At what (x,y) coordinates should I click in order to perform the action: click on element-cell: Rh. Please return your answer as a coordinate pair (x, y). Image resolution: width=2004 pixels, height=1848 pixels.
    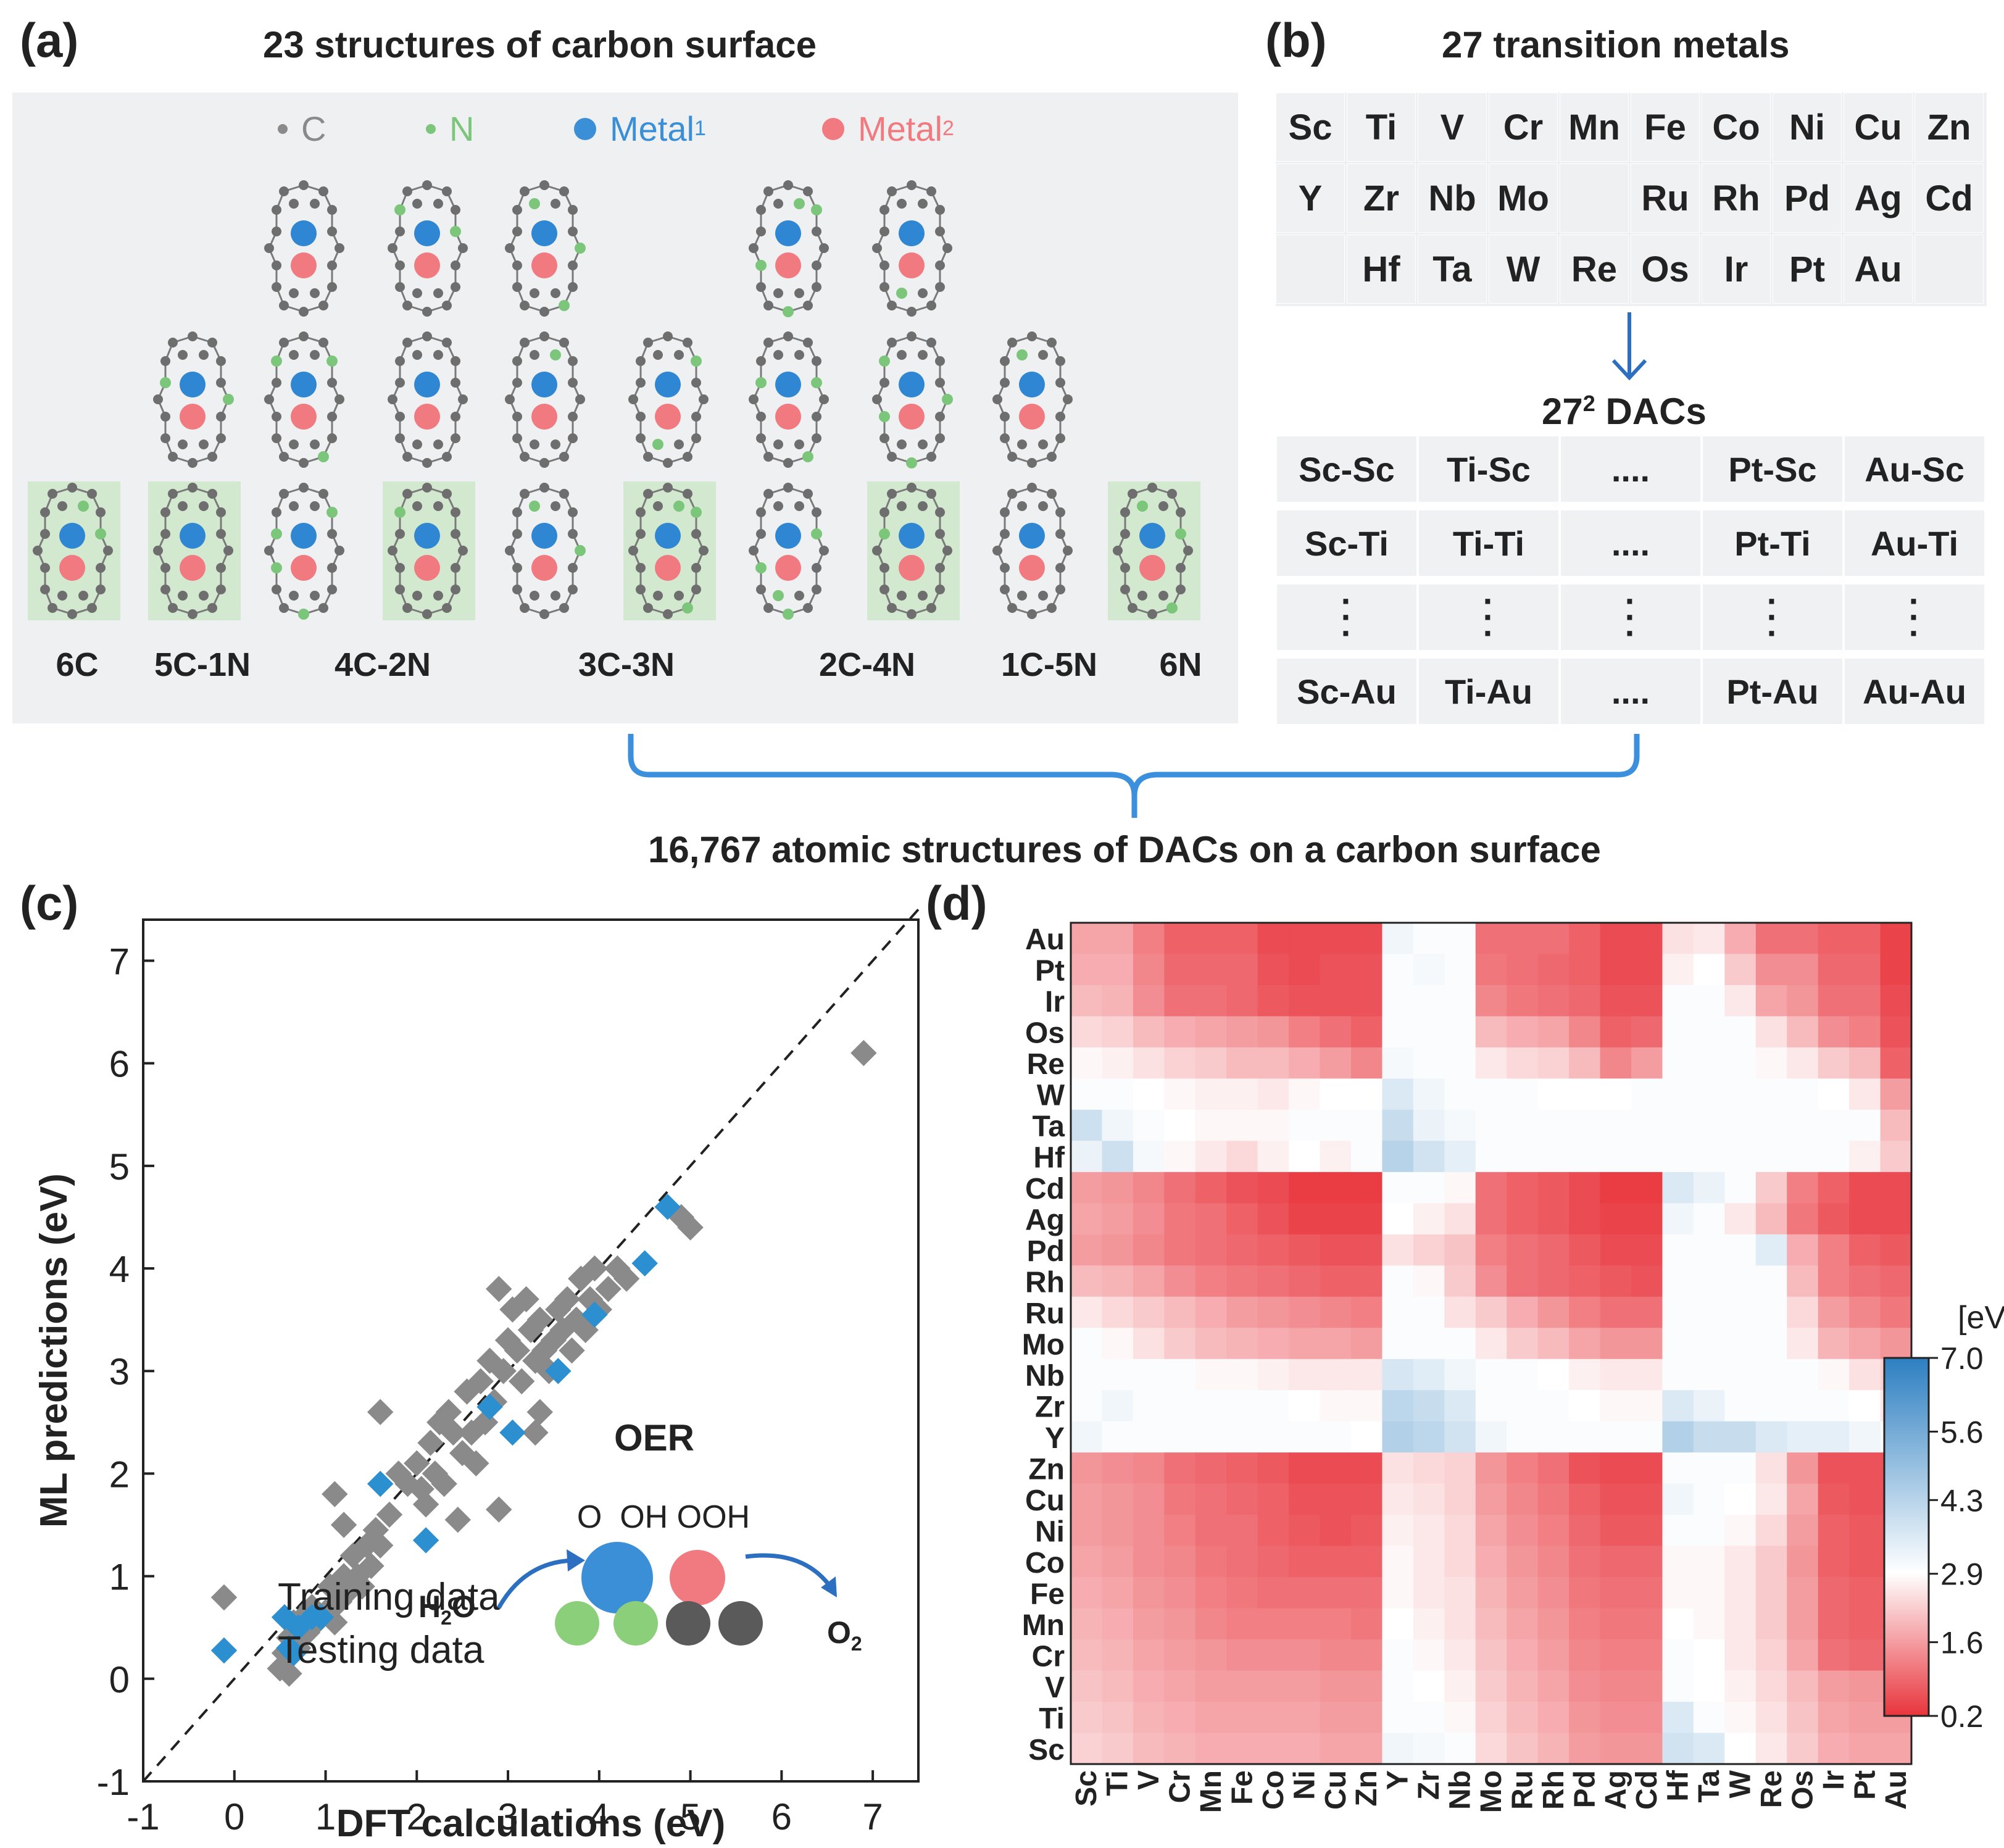
    Looking at the image, I should click on (1736, 198).